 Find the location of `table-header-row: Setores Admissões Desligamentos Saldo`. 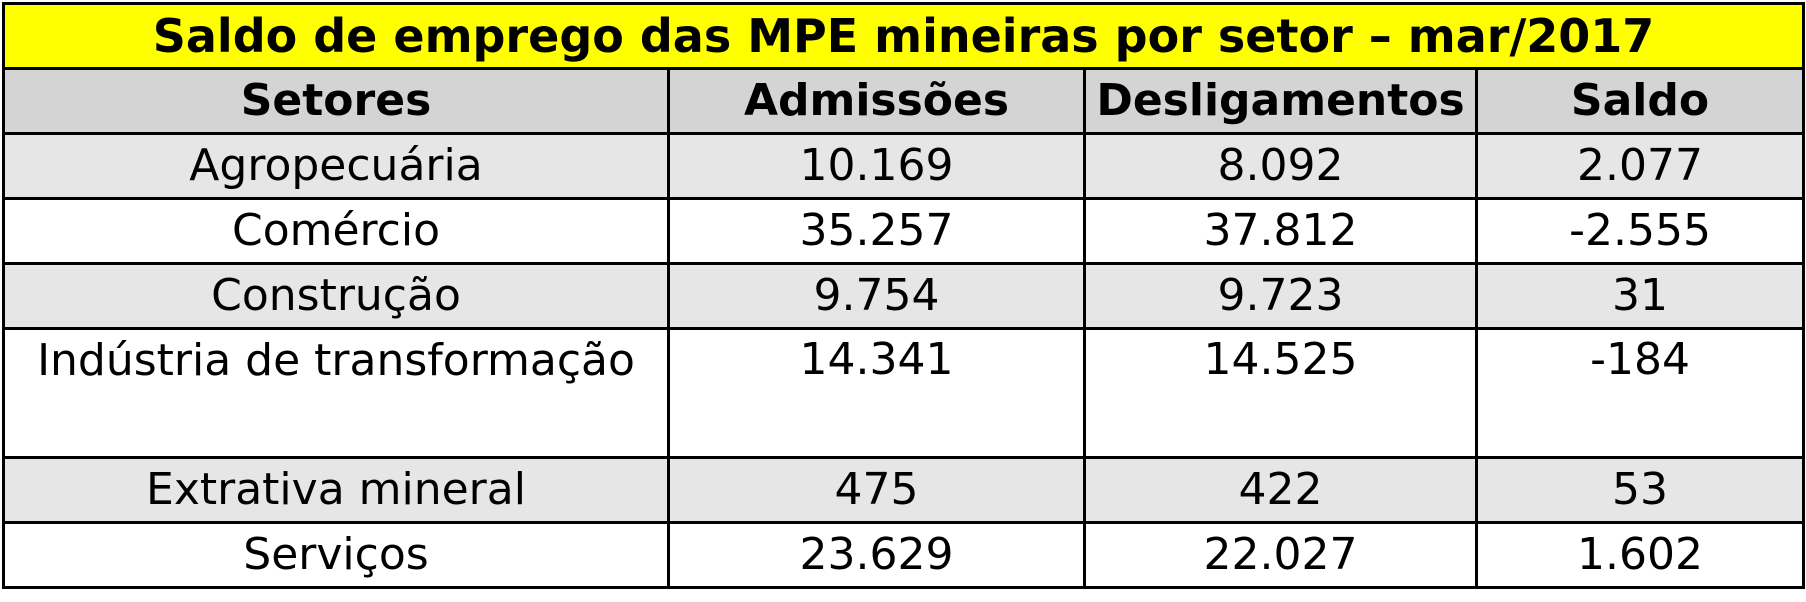

table-header-row: Setores Admissões Desligamentos Saldo is located at coordinates (904, 101).